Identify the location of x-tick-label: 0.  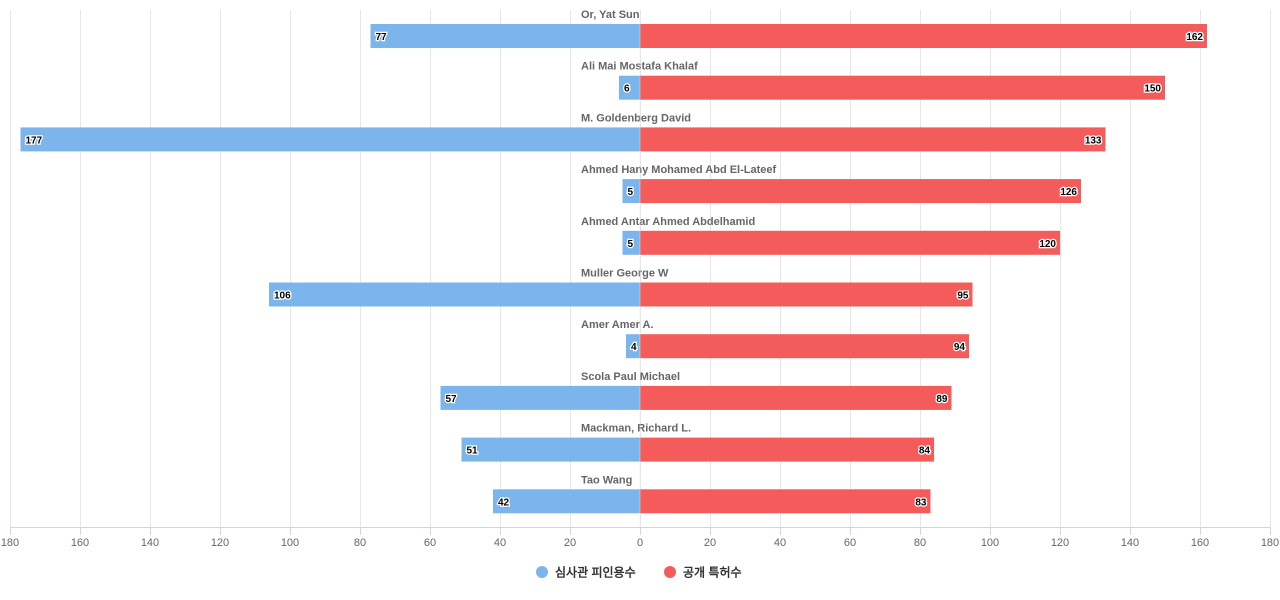
(640, 543).